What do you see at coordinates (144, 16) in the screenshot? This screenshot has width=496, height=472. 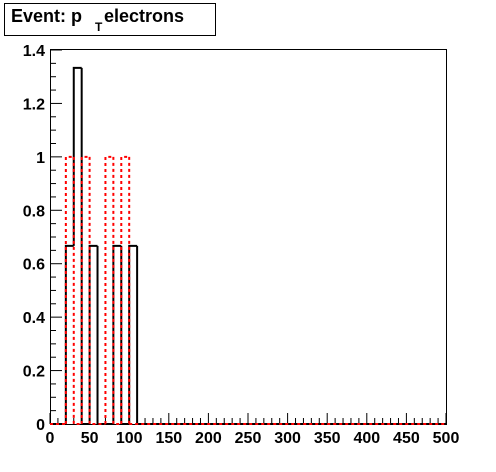 I see `title-suffix: electrons` at bounding box center [144, 16].